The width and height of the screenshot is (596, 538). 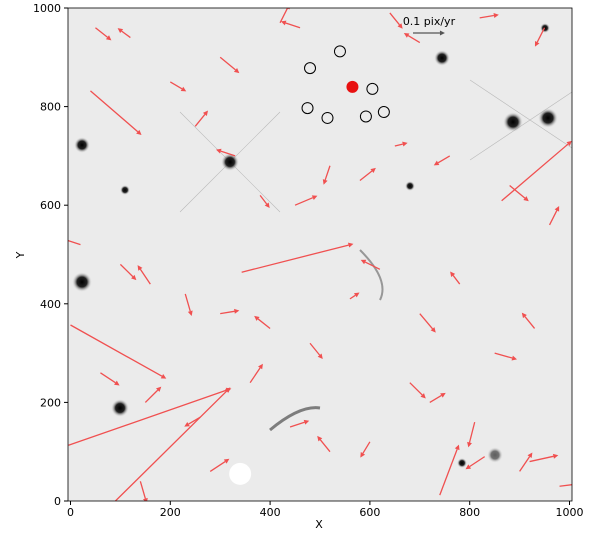 What do you see at coordinates (170, 512) in the screenshot?
I see `x-tick-label: 200` at bounding box center [170, 512].